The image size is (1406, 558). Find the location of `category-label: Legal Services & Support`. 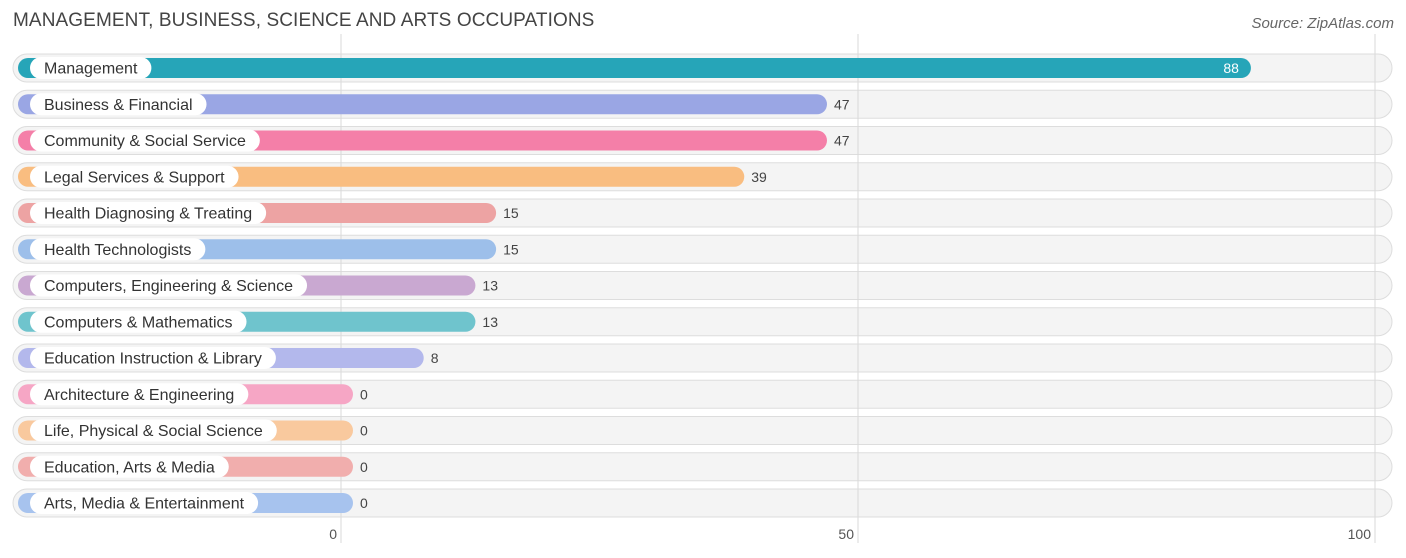

category-label: Legal Services & Support is located at coordinates (134, 177).